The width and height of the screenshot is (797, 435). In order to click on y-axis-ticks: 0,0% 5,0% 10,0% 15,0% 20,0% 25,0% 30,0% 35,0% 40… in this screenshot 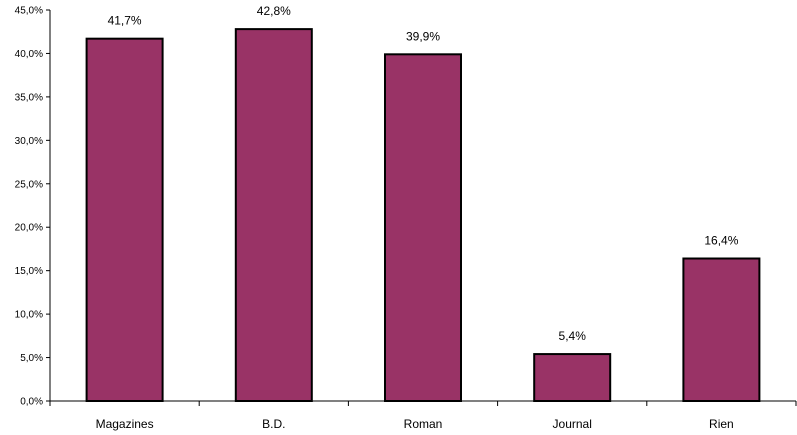, I will do `click(32, 207)`.